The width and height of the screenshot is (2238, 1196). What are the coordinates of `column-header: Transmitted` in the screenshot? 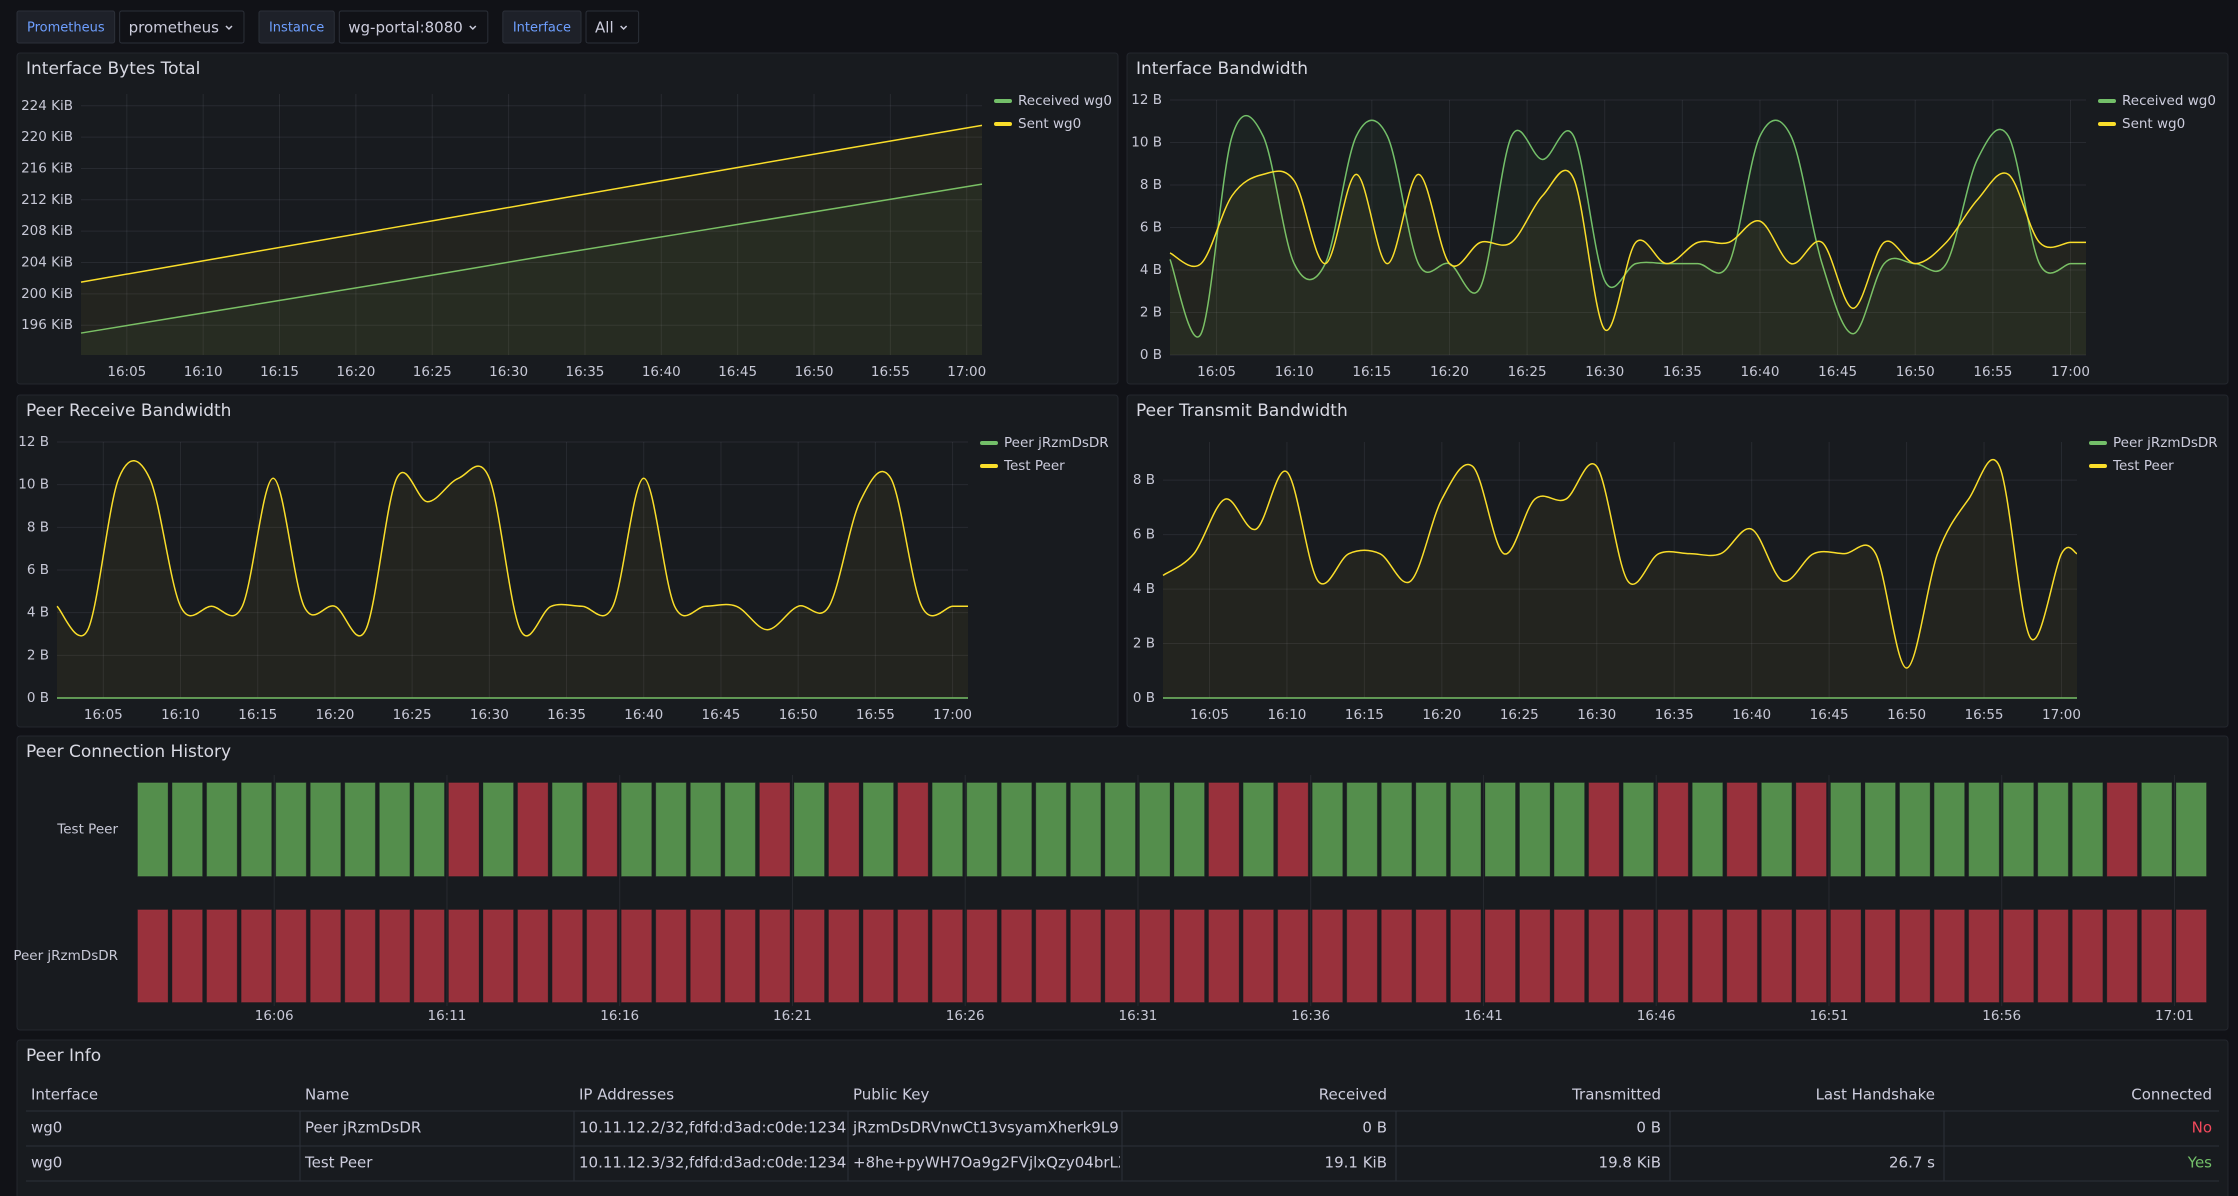 It's located at (1616, 1095).